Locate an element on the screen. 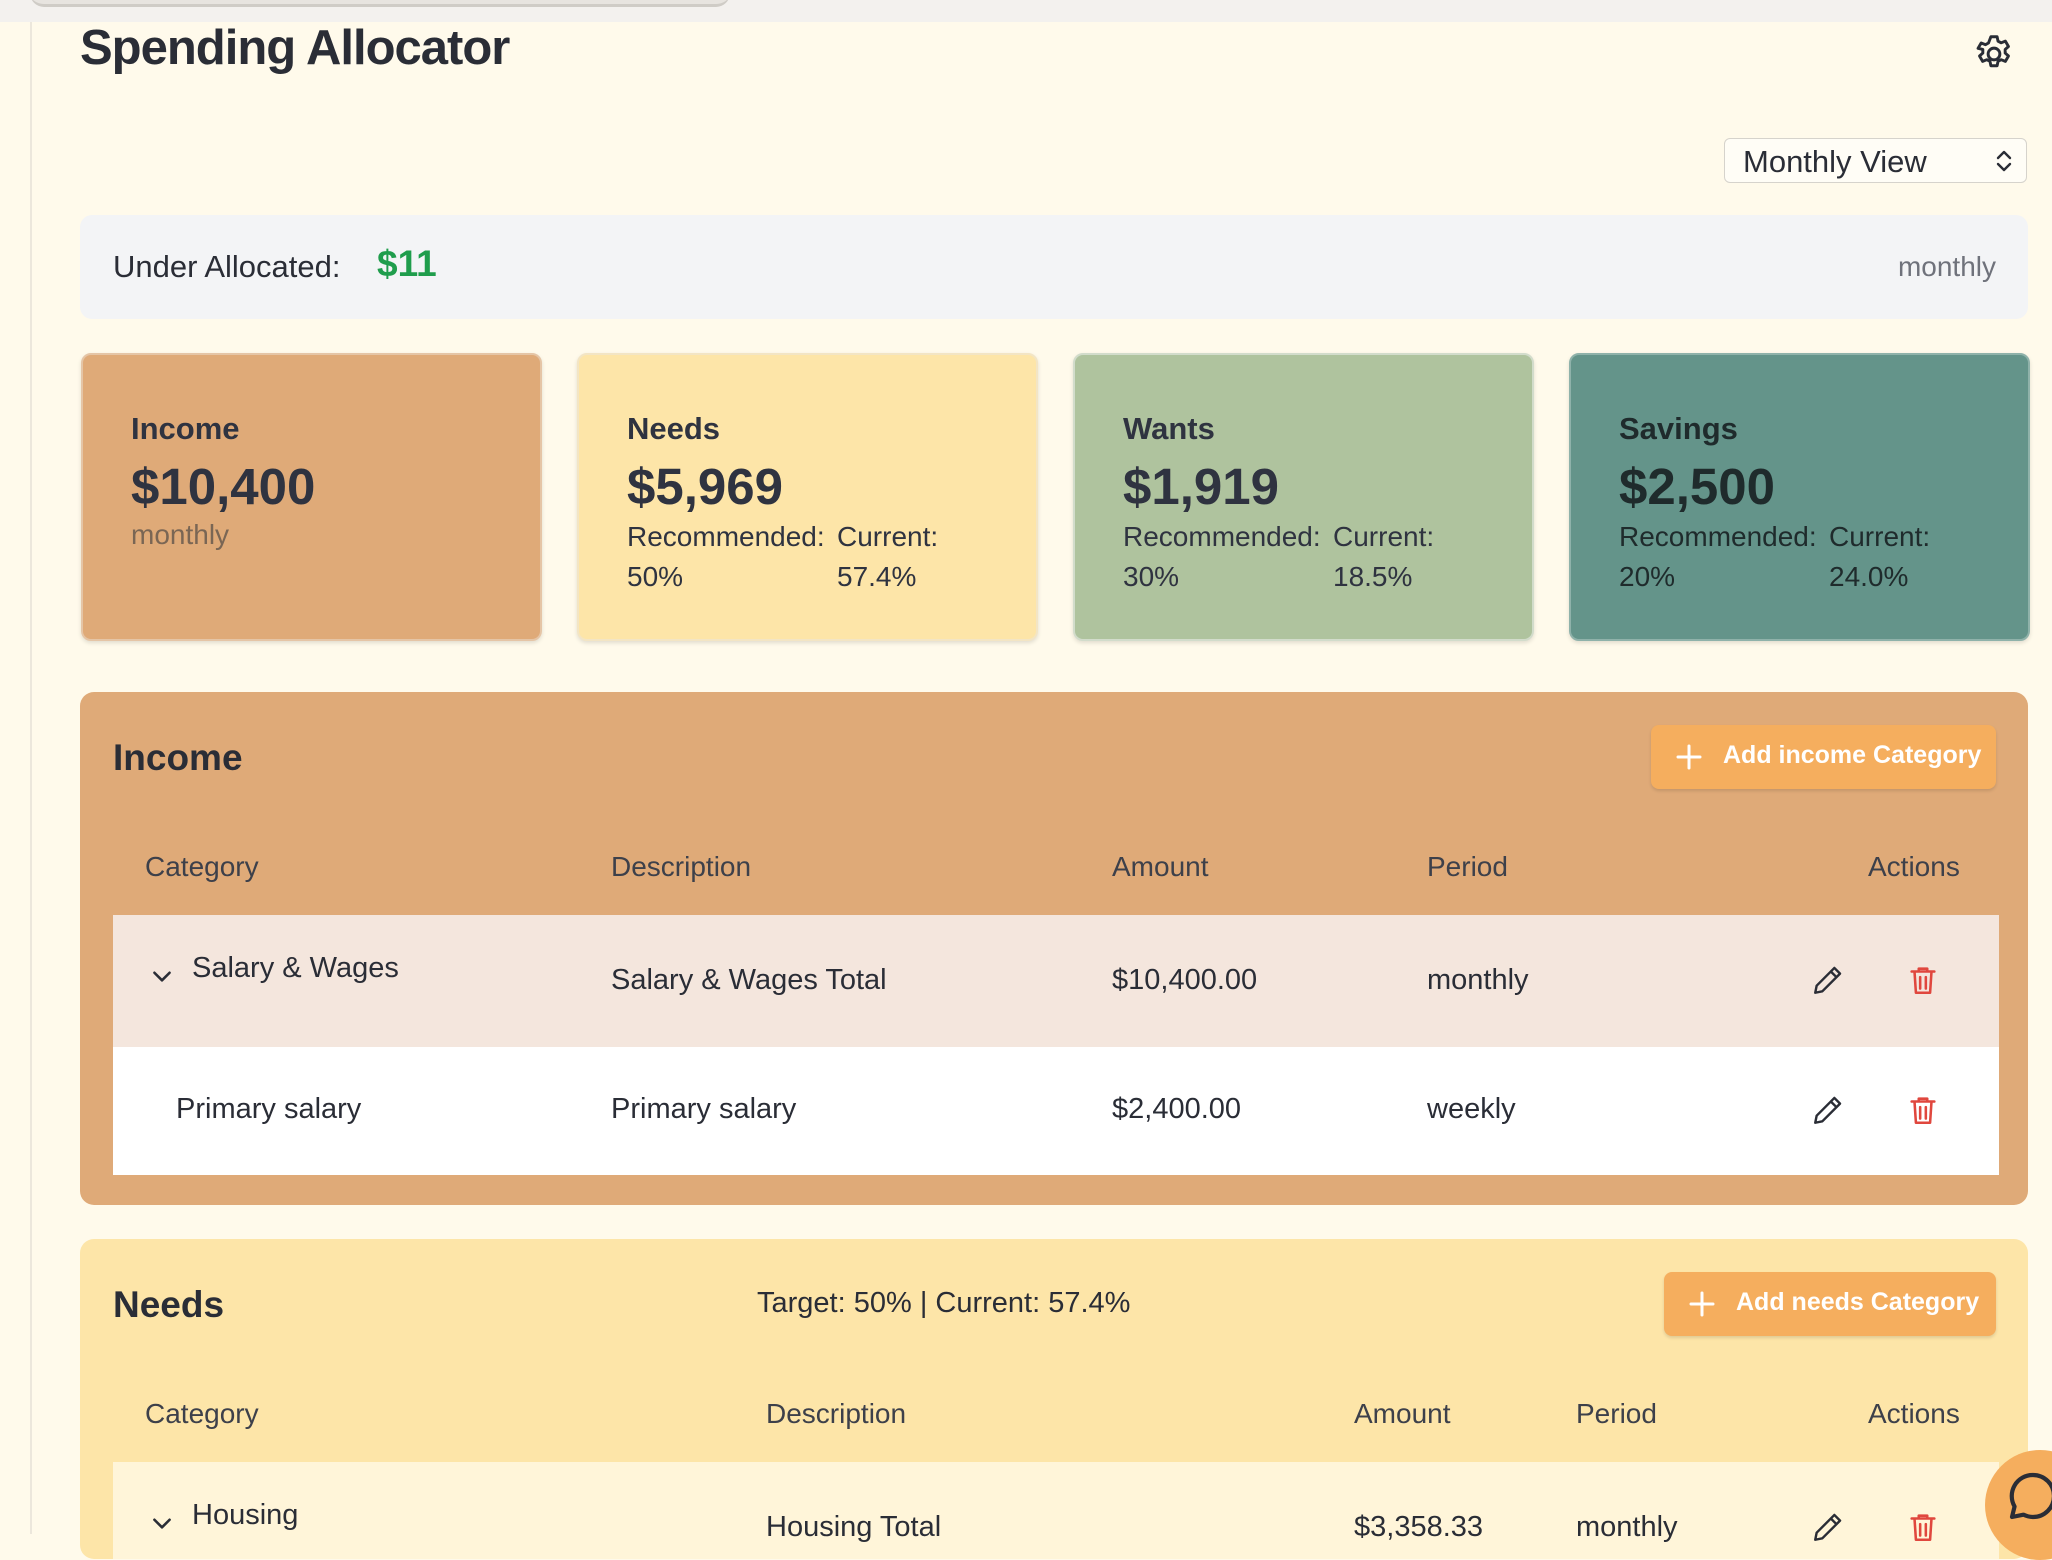 This screenshot has width=2052, height=1560. recommended-value: 50% is located at coordinates (655, 576).